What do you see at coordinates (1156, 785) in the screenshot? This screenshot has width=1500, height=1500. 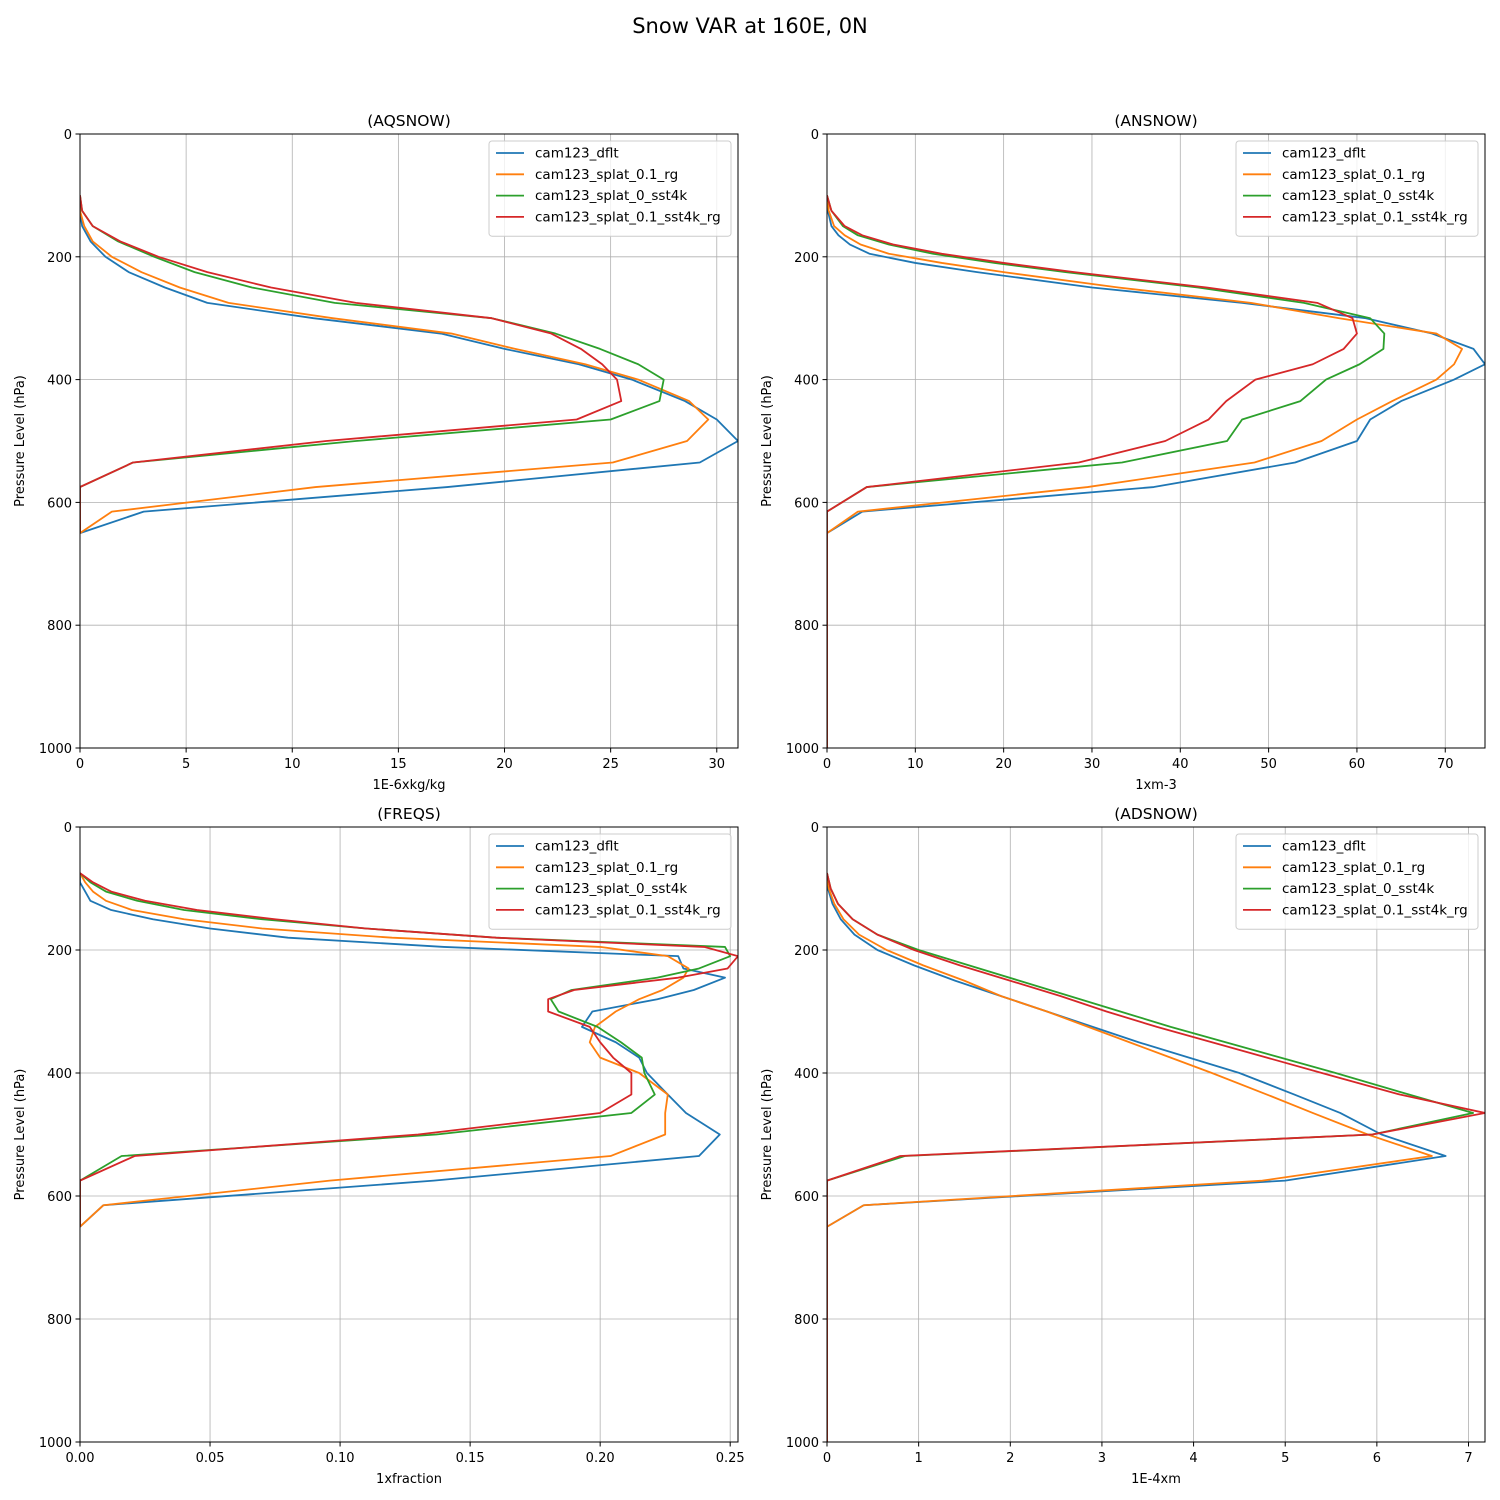 I see `x-axis-label: 1xm-3` at bounding box center [1156, 785].